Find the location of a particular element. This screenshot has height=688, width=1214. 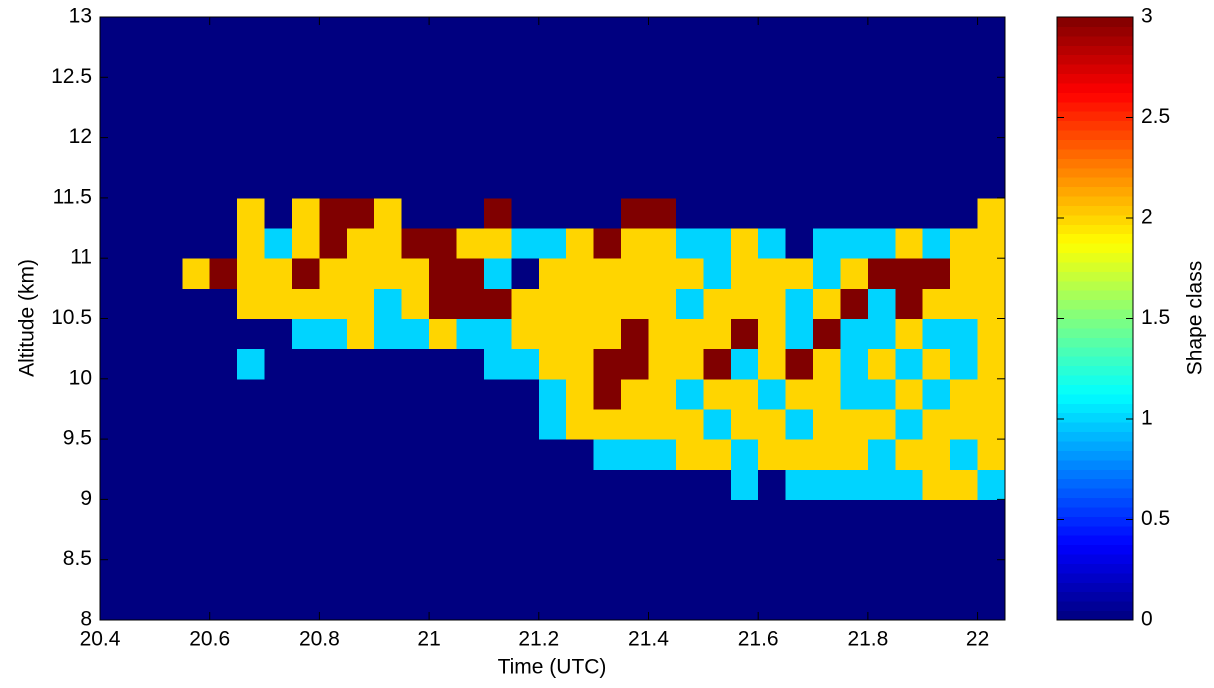

y-tick-label: 12.5 is located at coordinates (71, 76).